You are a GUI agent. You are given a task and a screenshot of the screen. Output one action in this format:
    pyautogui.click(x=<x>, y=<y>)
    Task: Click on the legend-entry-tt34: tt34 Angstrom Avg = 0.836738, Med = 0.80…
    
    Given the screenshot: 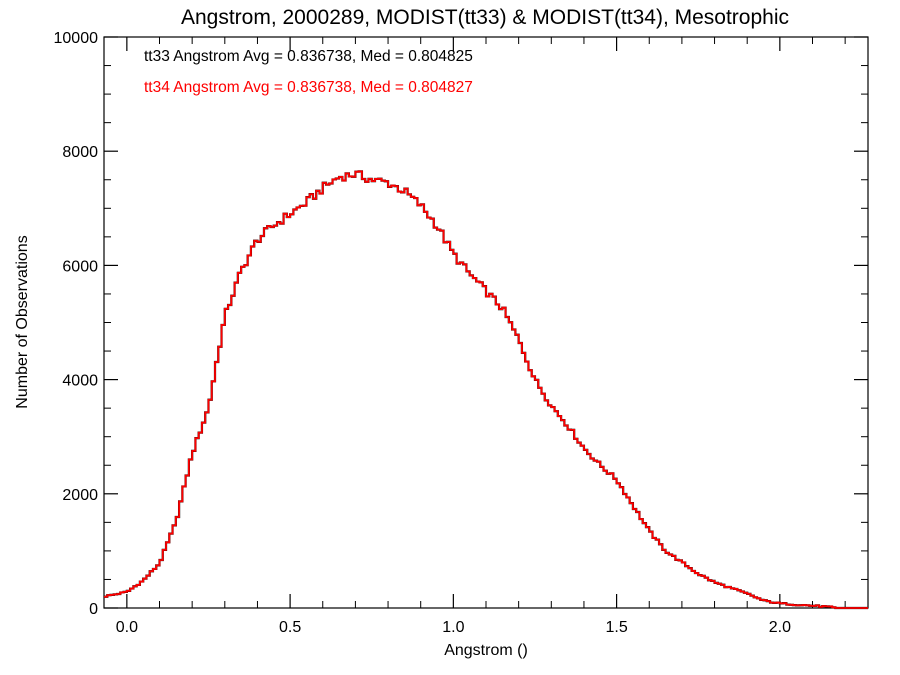 What is the action you would take?
    pyautogui.click(x=308, y=87)
    